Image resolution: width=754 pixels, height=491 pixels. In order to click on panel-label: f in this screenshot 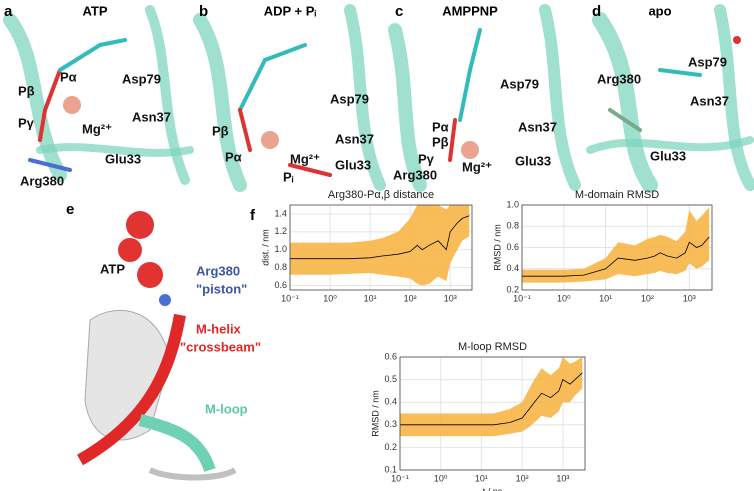, I will do `click(253, 215)`.